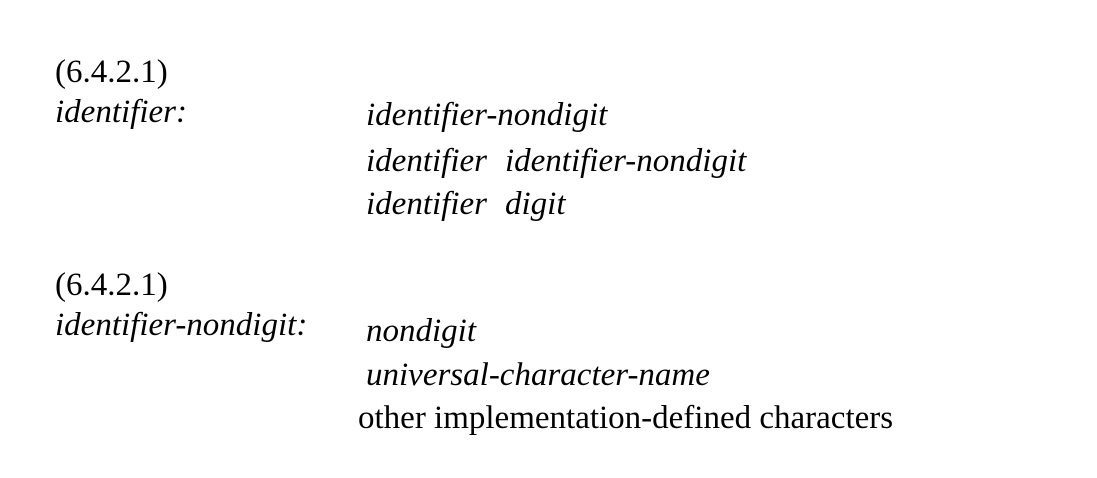  What do you see at coordinates (181, 325) in the screenshot?
I see `rule-lhs: identifier-nondigit:` at bounding box center [181, 325].